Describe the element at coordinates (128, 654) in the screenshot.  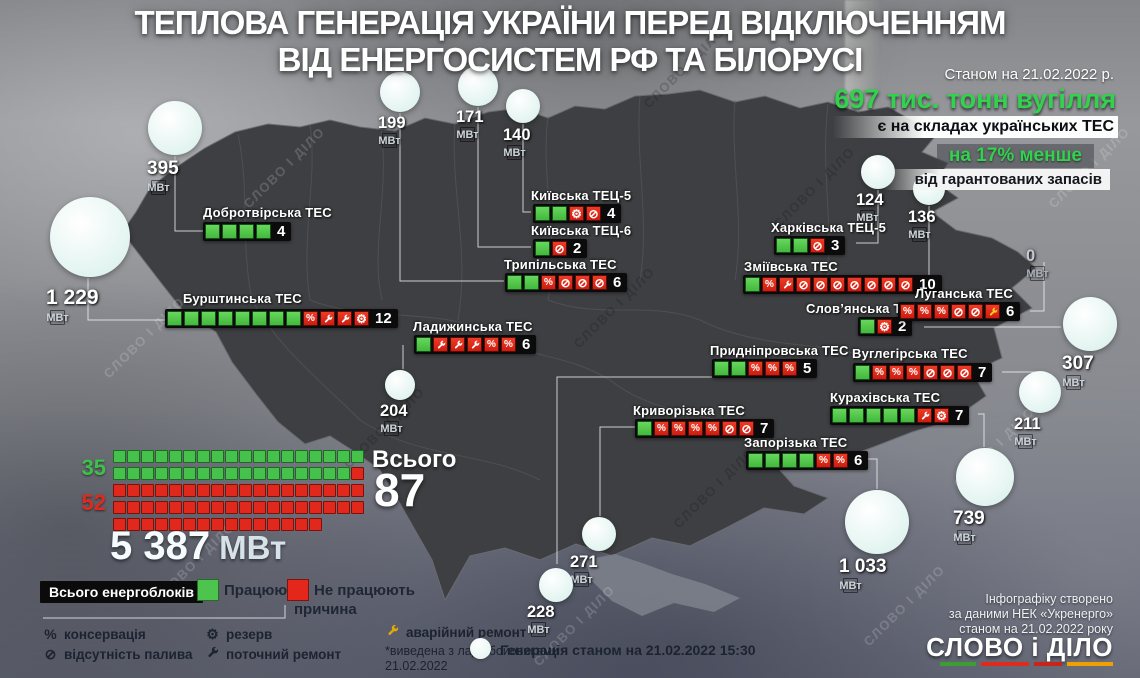
I see `no-fuel-label: відсутність палива` at that location.